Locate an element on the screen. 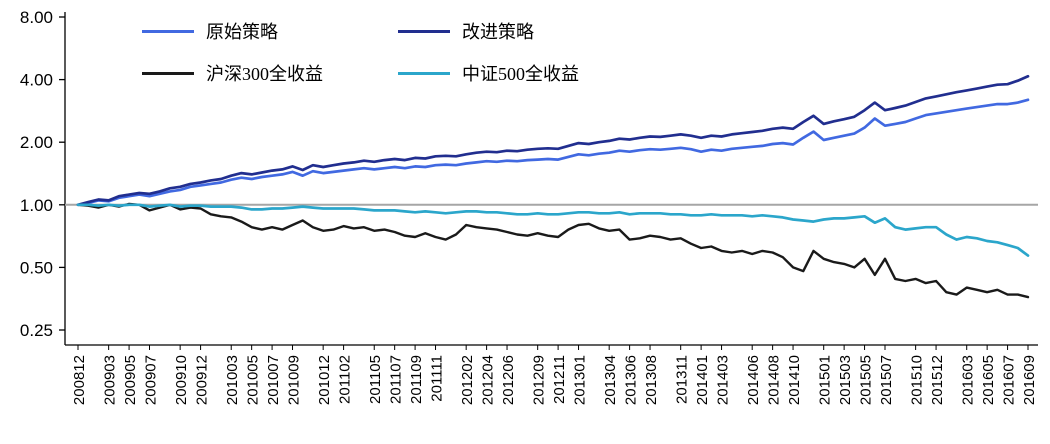 The height and width of the screenshot is (444, 1050). y-tick-label: 4.00 is located at coordinates (36, 80).